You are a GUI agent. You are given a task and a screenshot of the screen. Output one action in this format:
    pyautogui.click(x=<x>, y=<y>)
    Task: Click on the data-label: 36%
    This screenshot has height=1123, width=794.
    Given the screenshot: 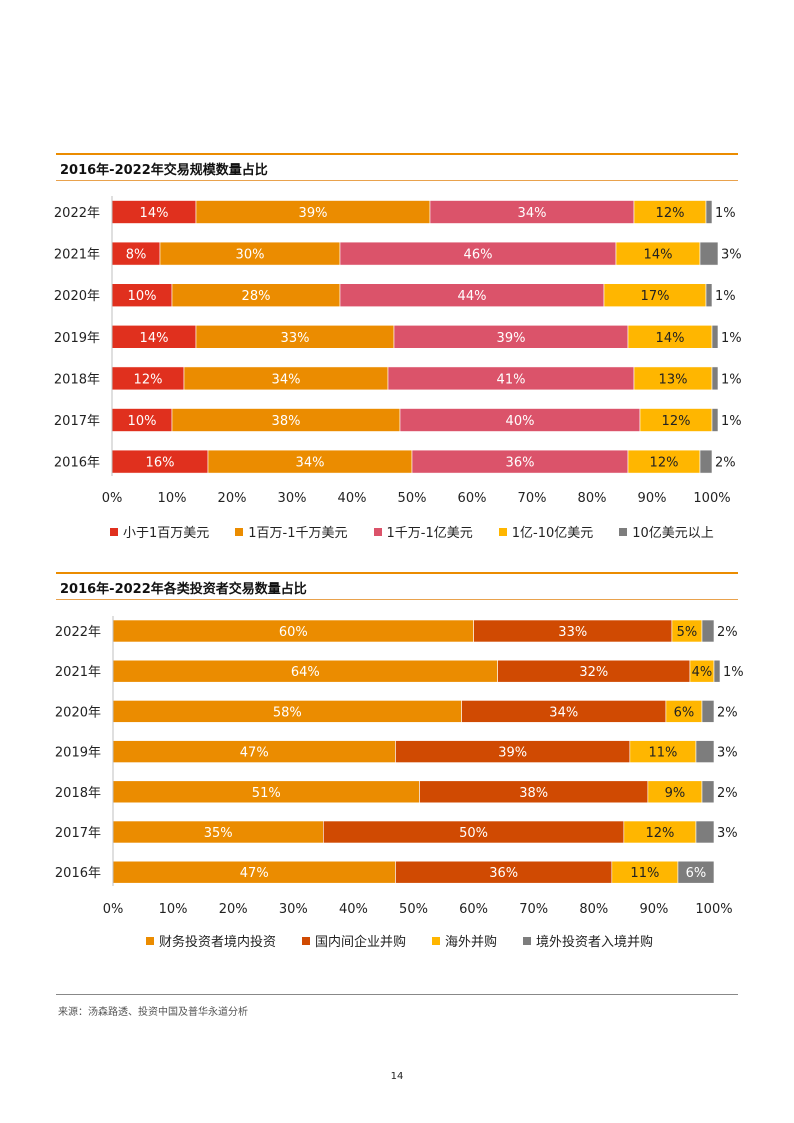 What is the action you would take?
    pyautogui.click(x=503, y=873)
    